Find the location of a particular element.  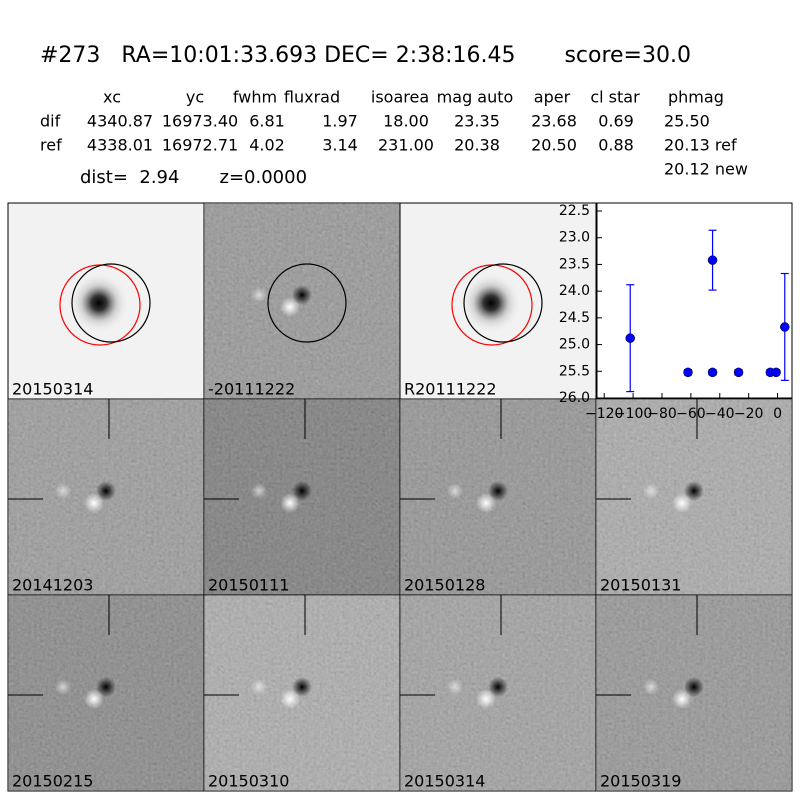

stamp-label: -20111222 is located at coordinates (251, 389).